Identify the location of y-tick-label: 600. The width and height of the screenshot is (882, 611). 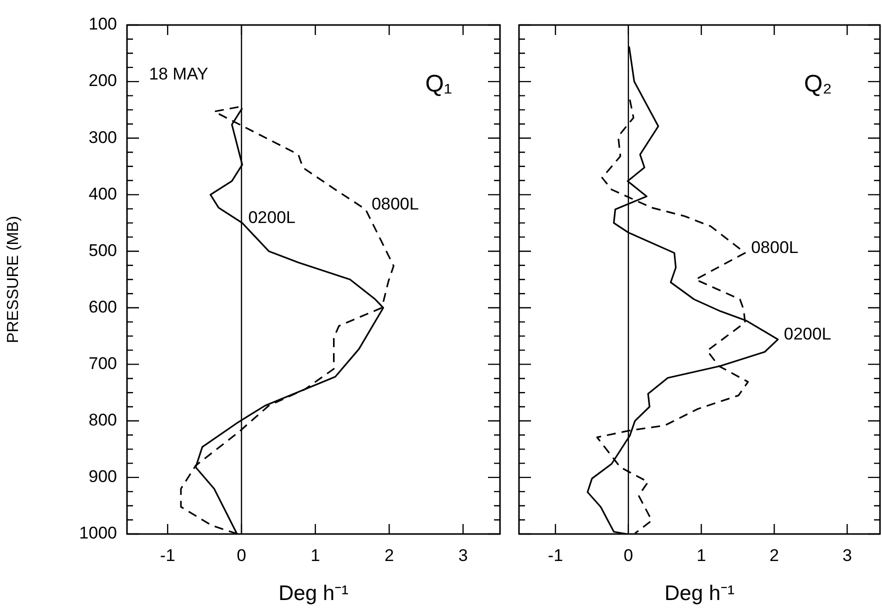
(102, 306).